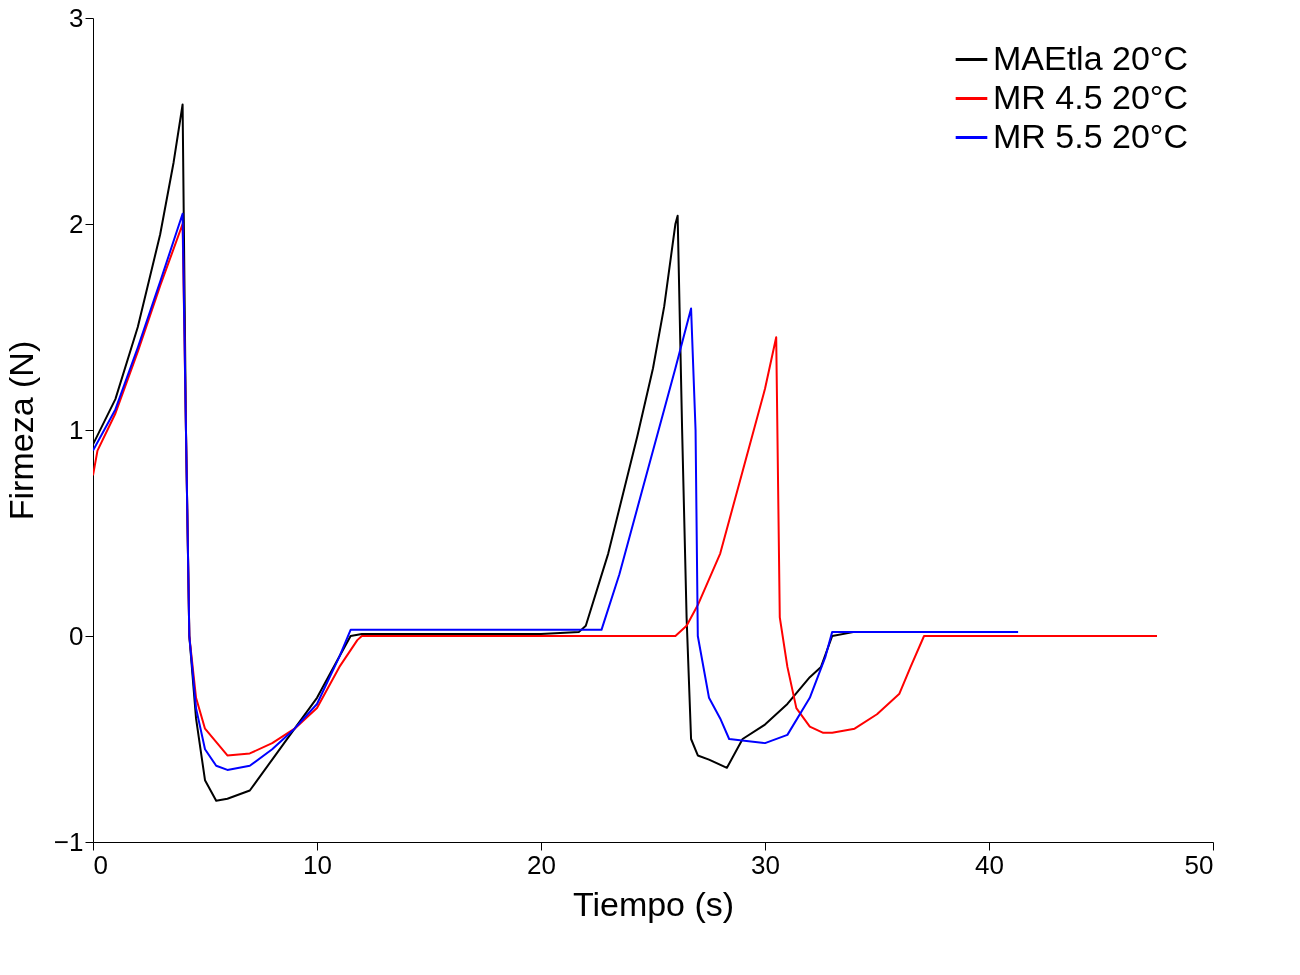  What do you see at coordinates (317, 864) in the screenshot?
I see `x-tick-label: 10` at bounding box center [317, 864].